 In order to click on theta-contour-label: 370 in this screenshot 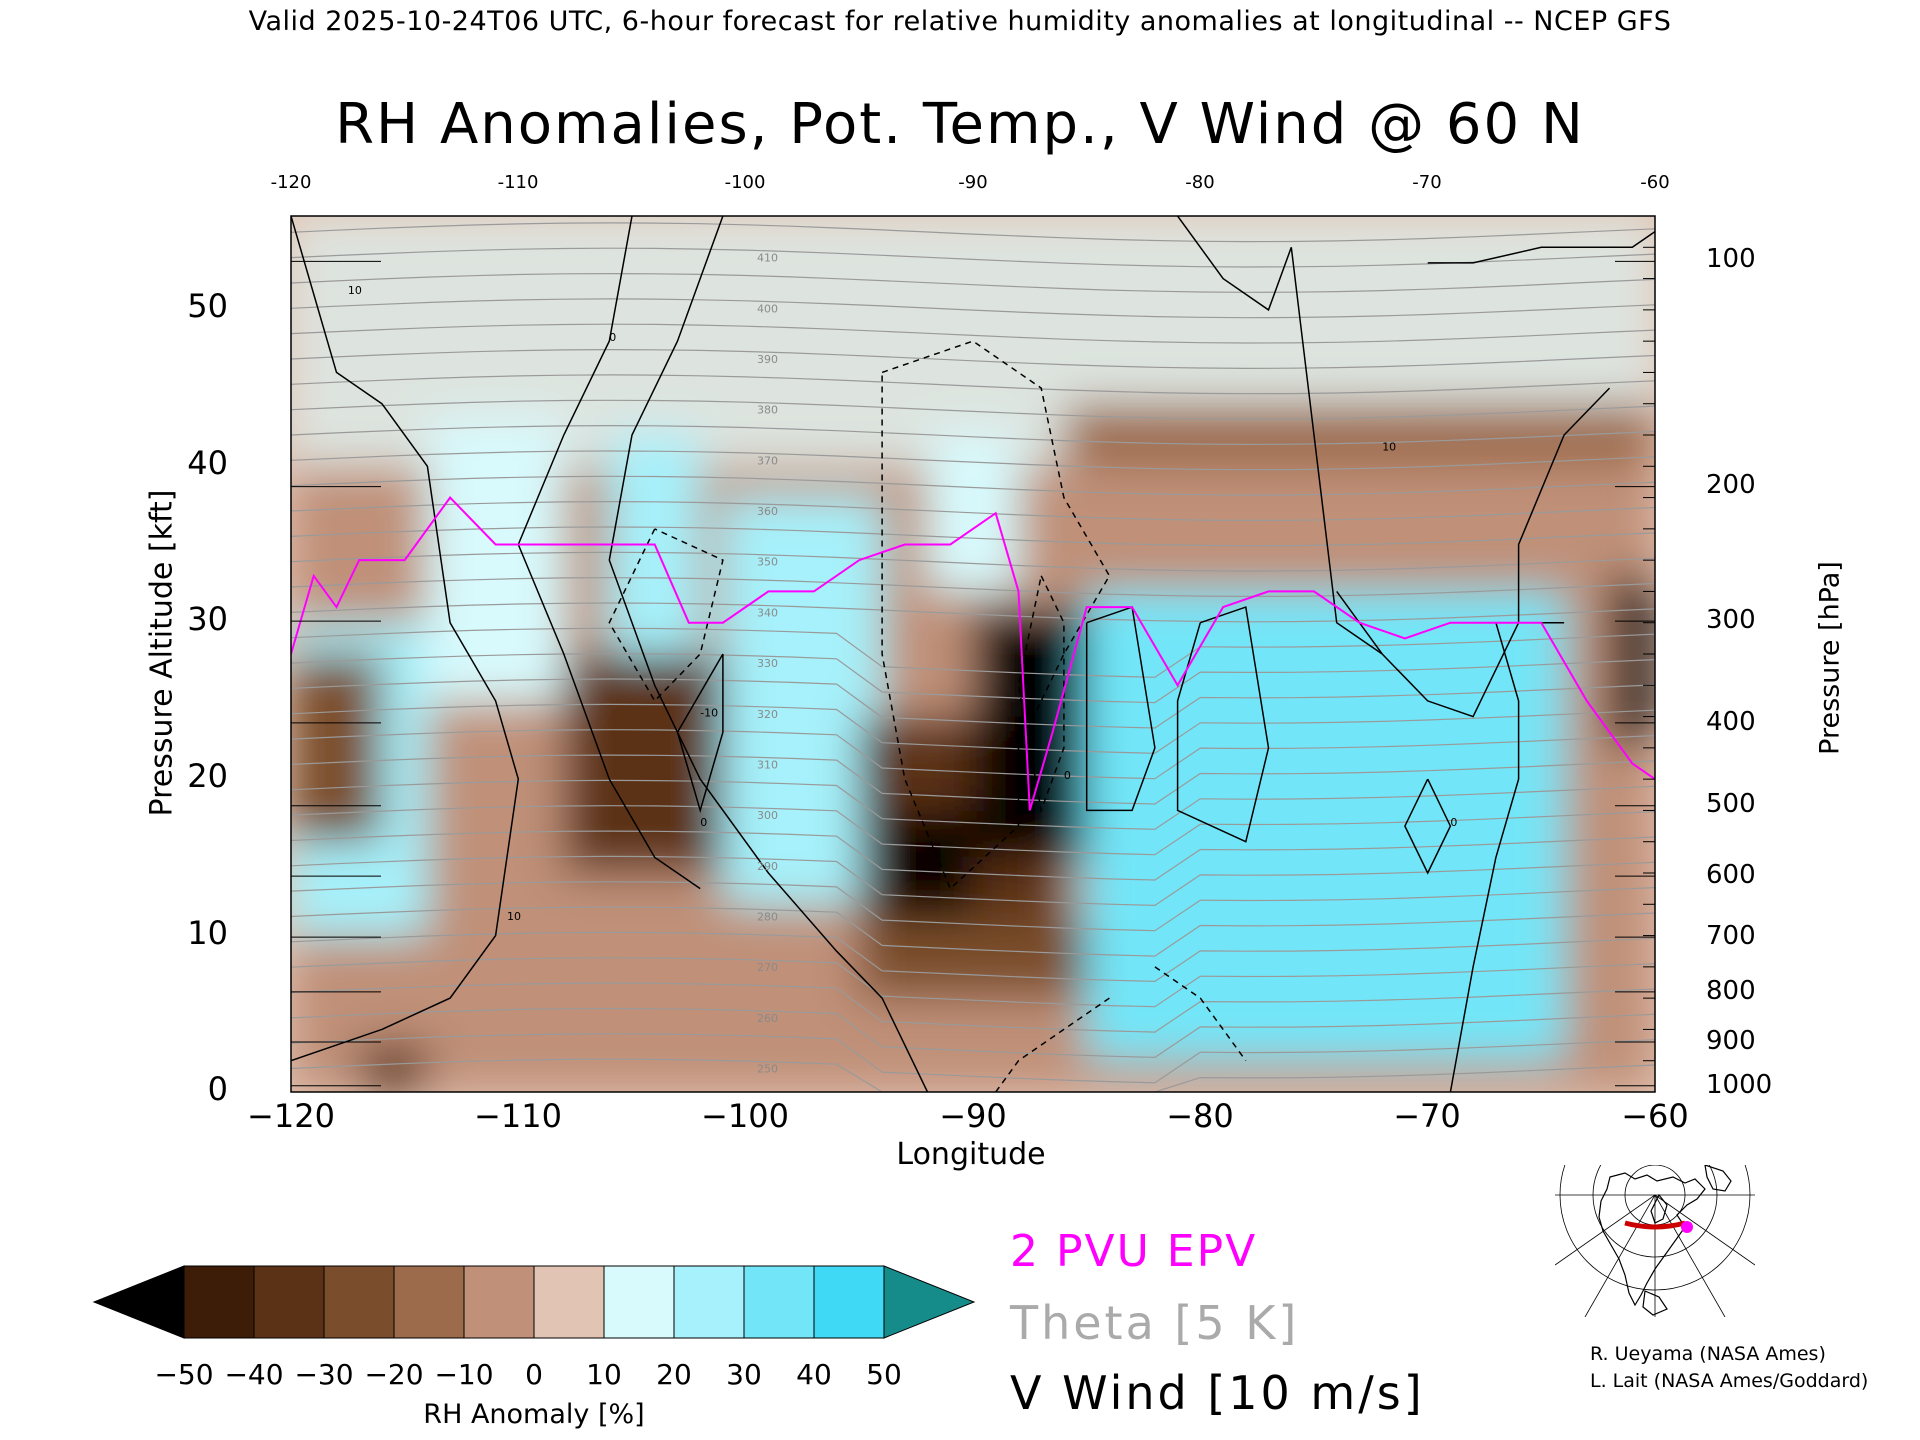, I will do `click(767, 460)`.